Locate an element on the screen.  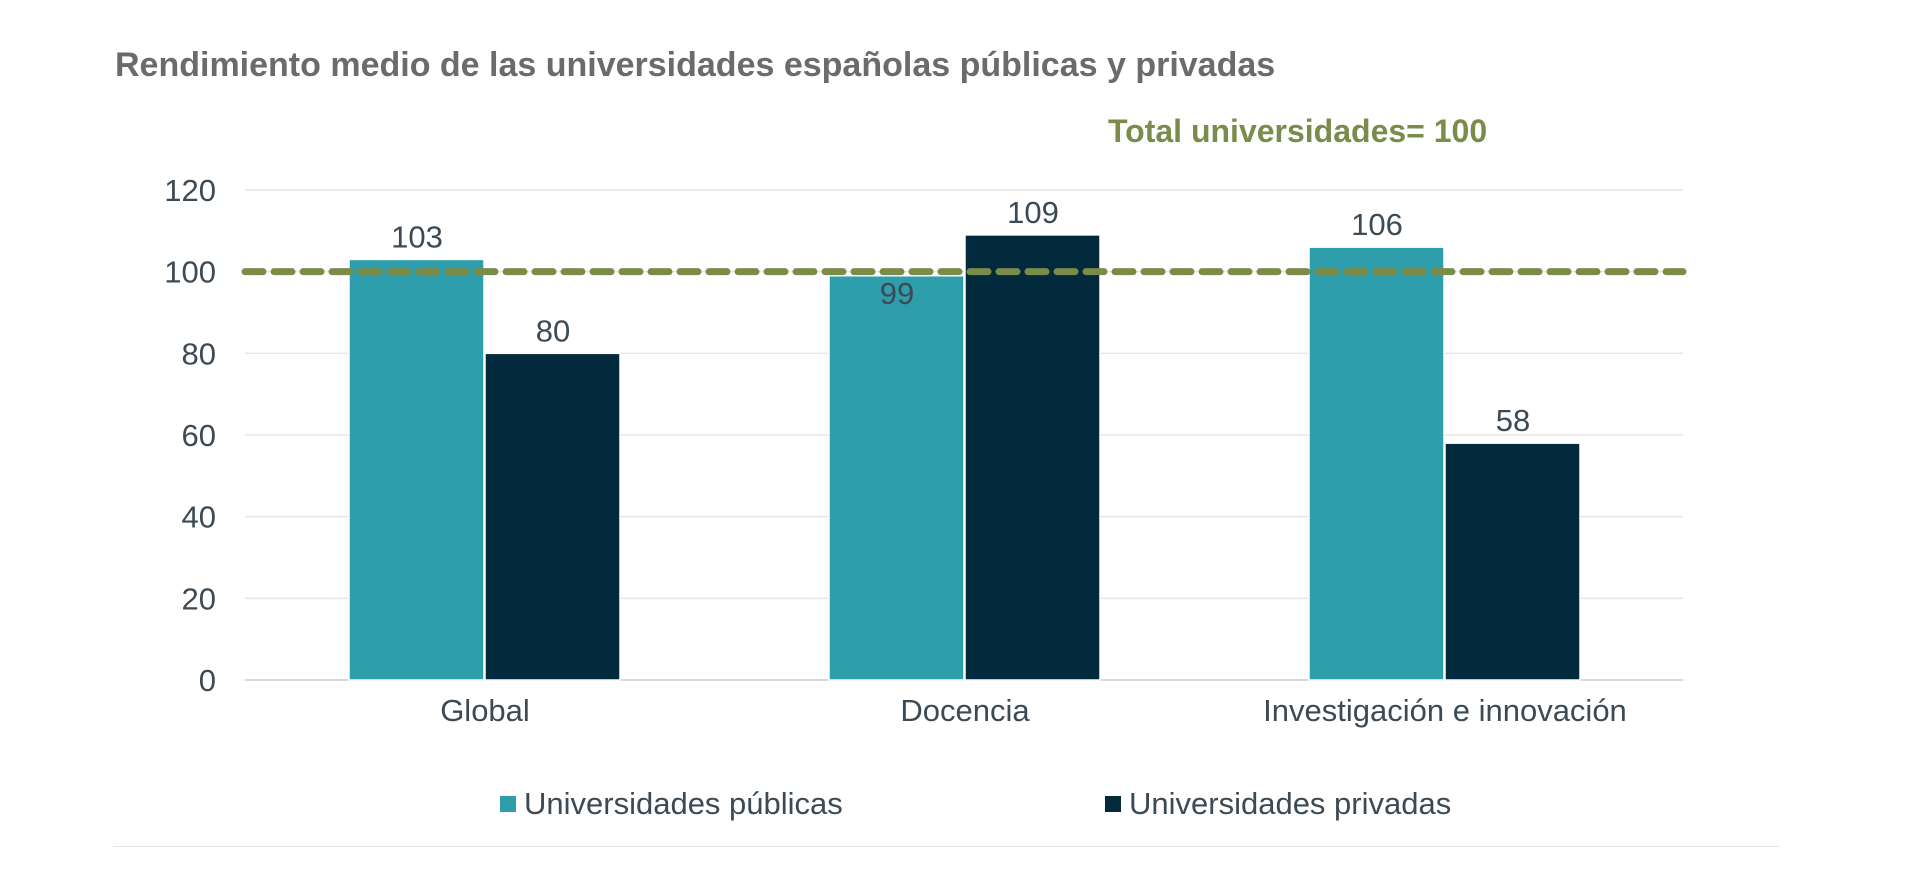
data-label: 103 is located at coordinates (417, 236).